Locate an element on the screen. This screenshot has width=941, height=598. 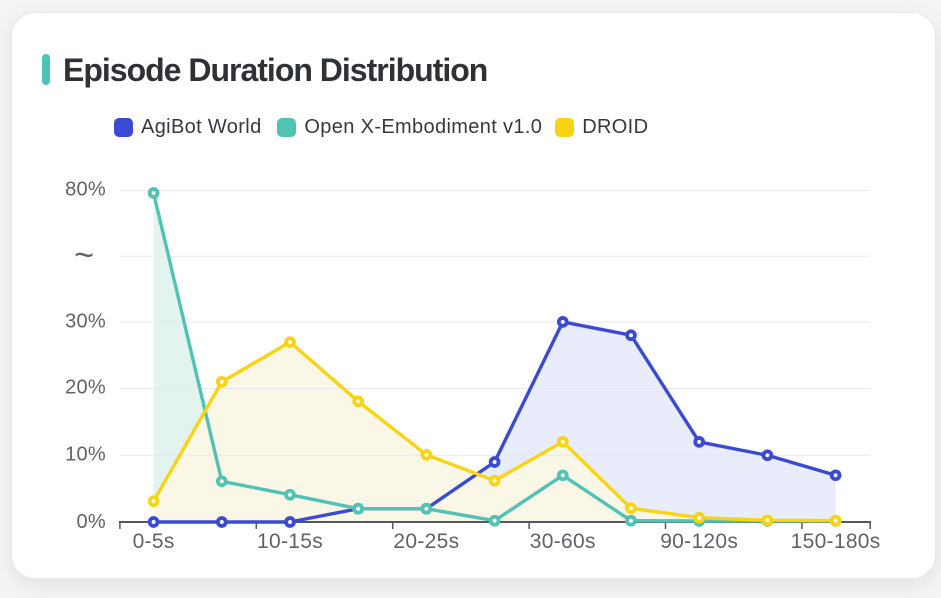
svg-text: 20% is located at coordinates (85, 387).